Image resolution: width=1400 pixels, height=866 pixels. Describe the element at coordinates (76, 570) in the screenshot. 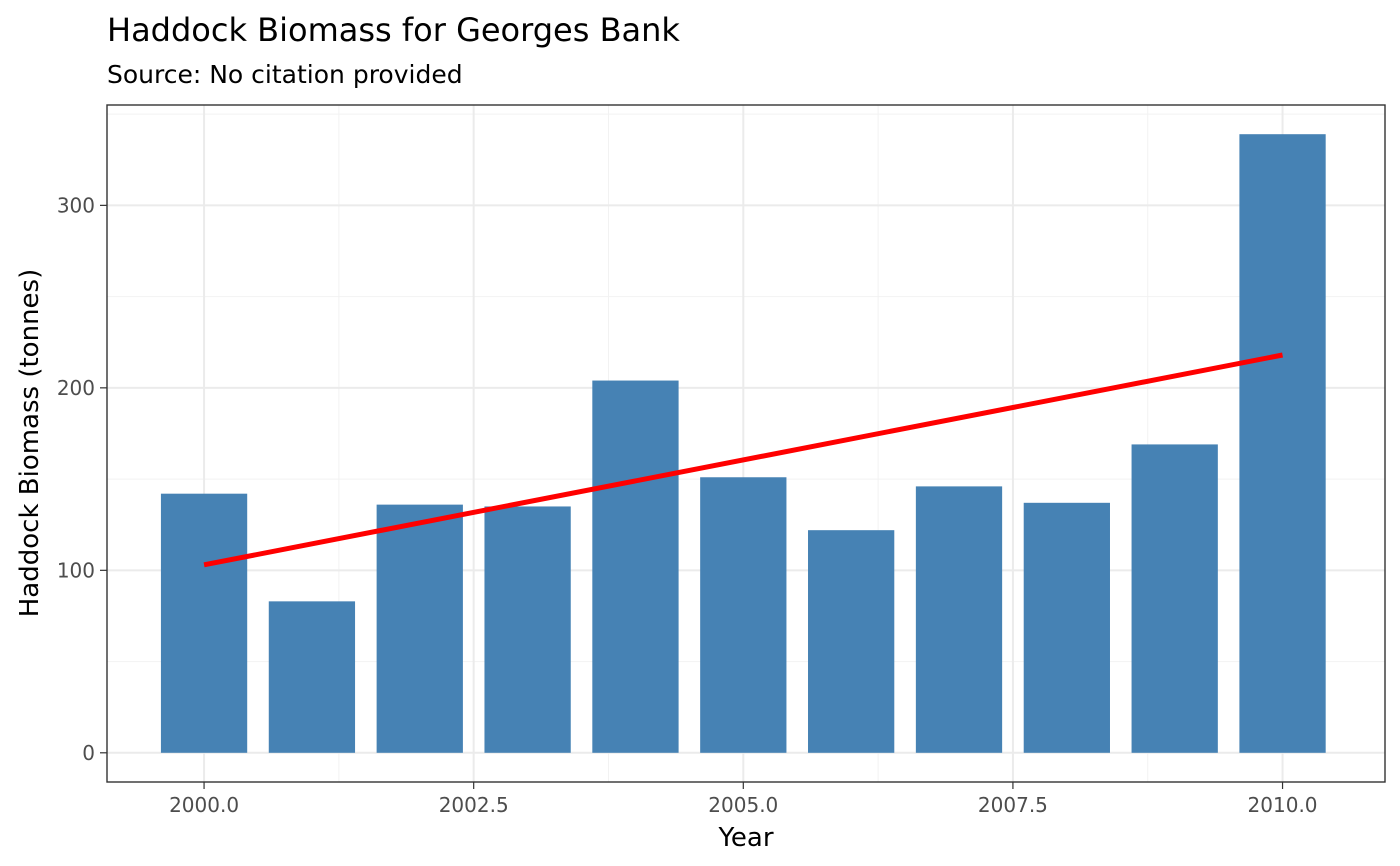

I see `y-tick-label: 100` at that location.